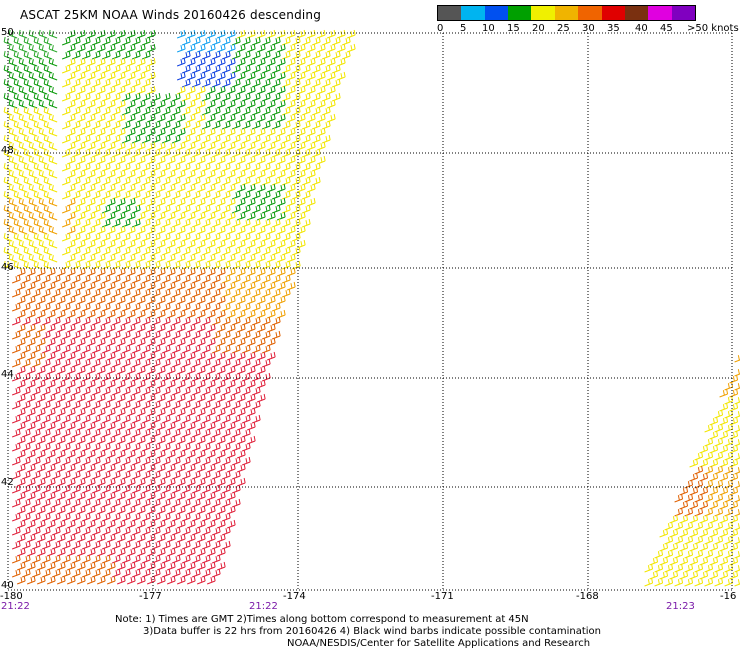  What do you see at coordinates (641, 28) in the screenshot?
I see `legend-label: 40` at bounding box center [641, 28].